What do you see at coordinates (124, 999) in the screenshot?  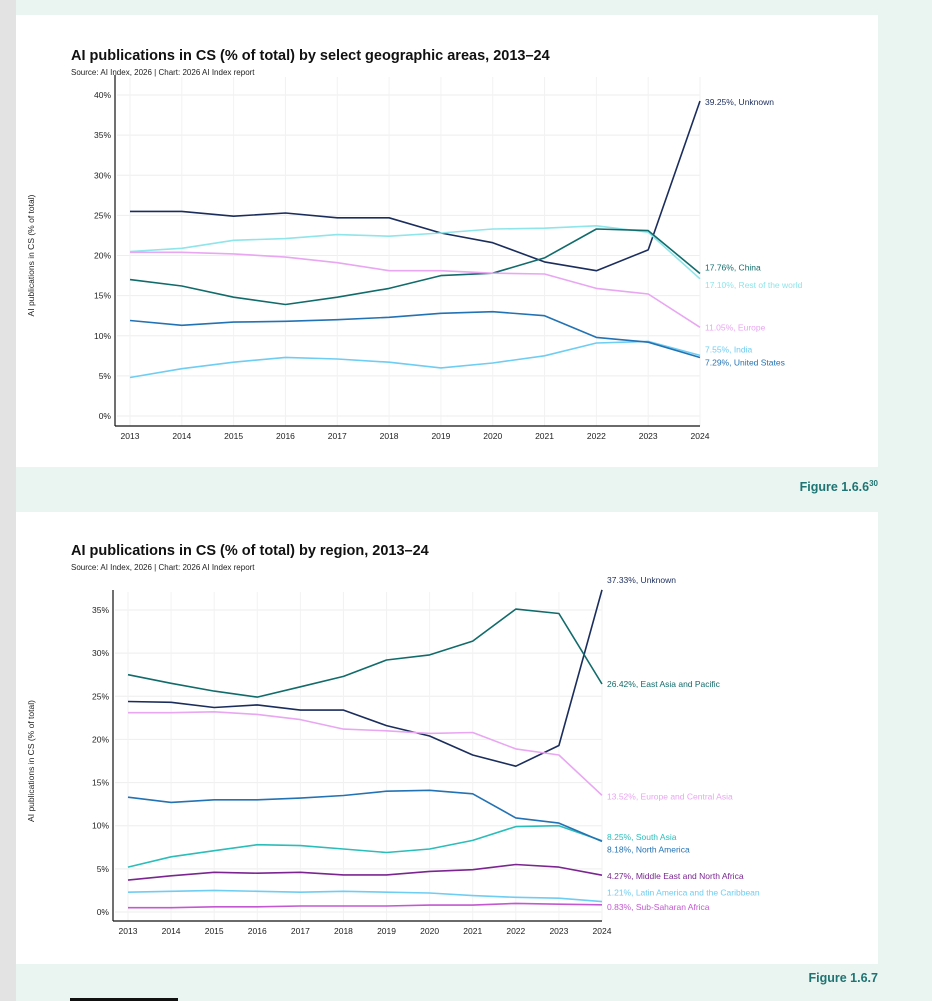 I see `divider-bar` at bounding box center [124, 999].